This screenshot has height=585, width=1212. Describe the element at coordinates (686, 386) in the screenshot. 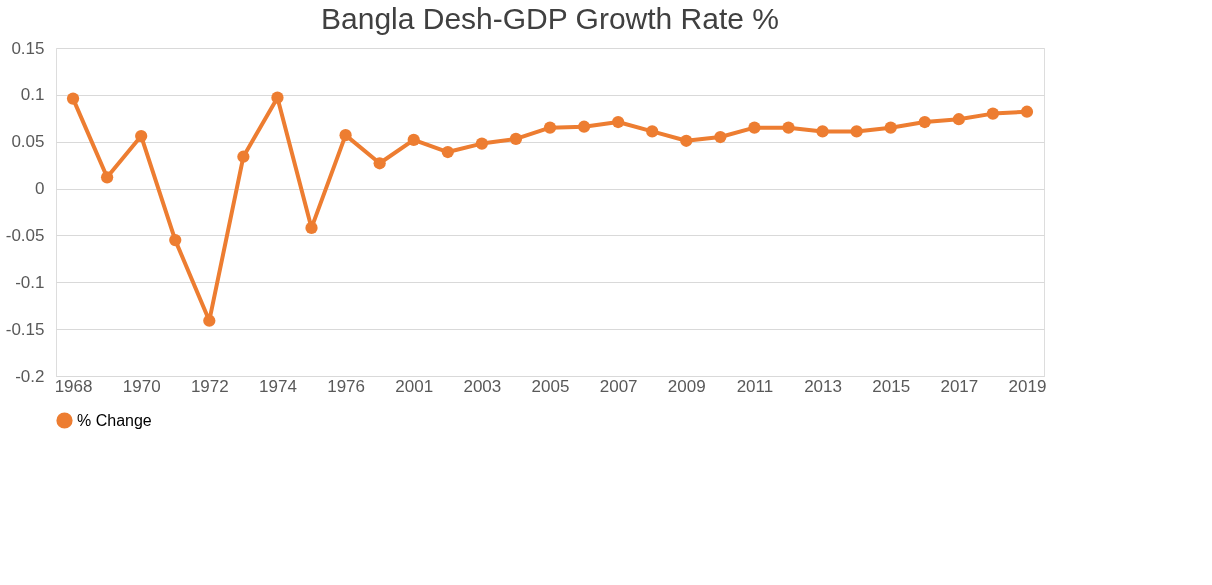

I see `x-tick-label: 2009` at that location.